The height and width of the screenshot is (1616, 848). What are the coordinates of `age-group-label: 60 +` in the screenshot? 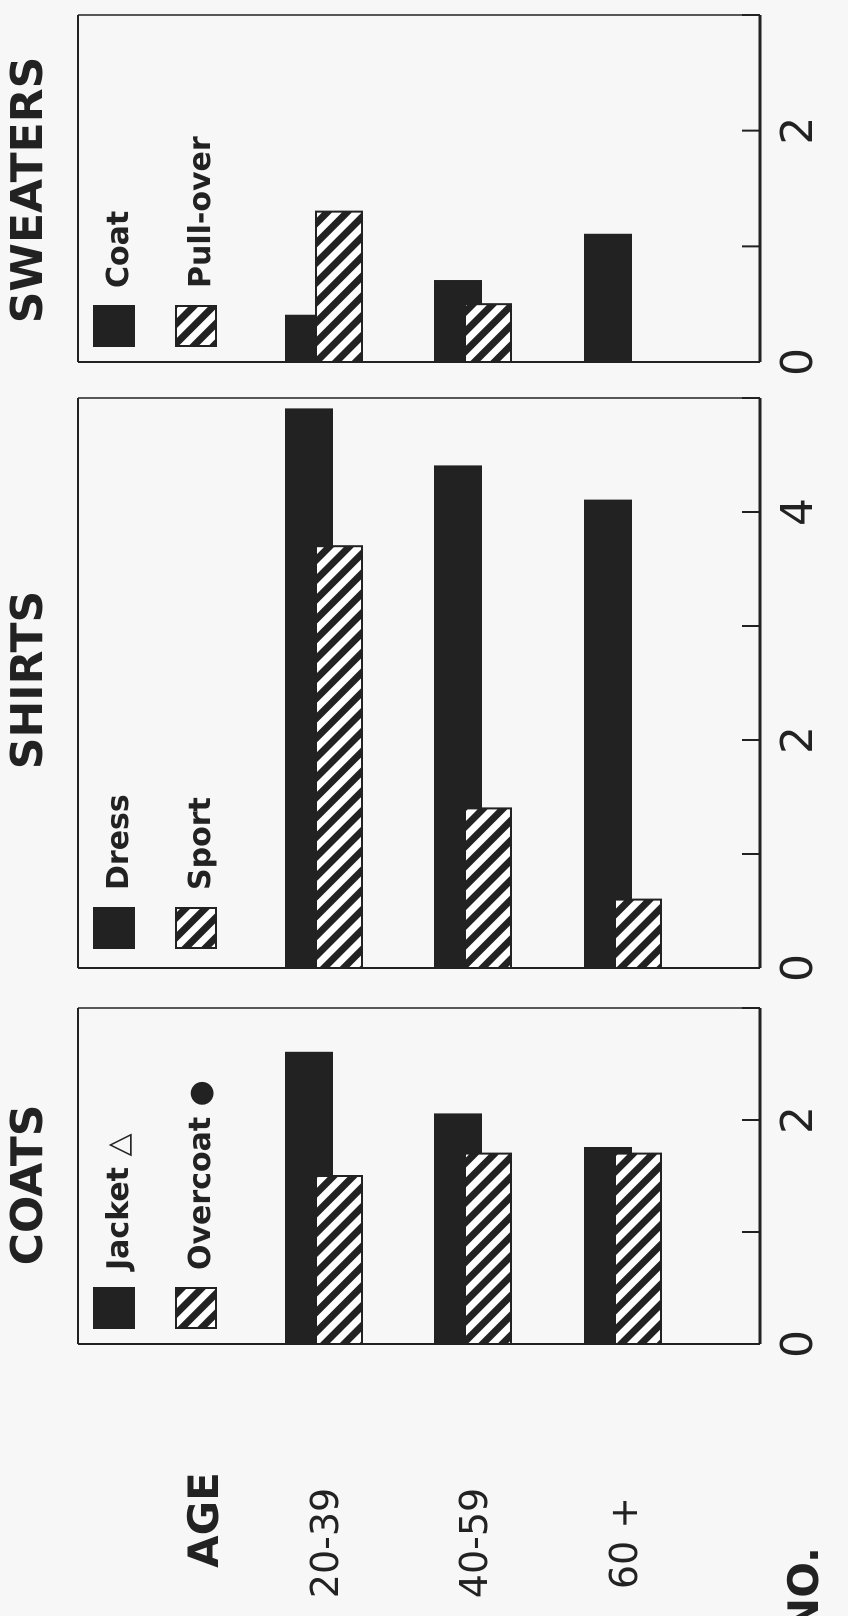 It's located at (624, 1543).